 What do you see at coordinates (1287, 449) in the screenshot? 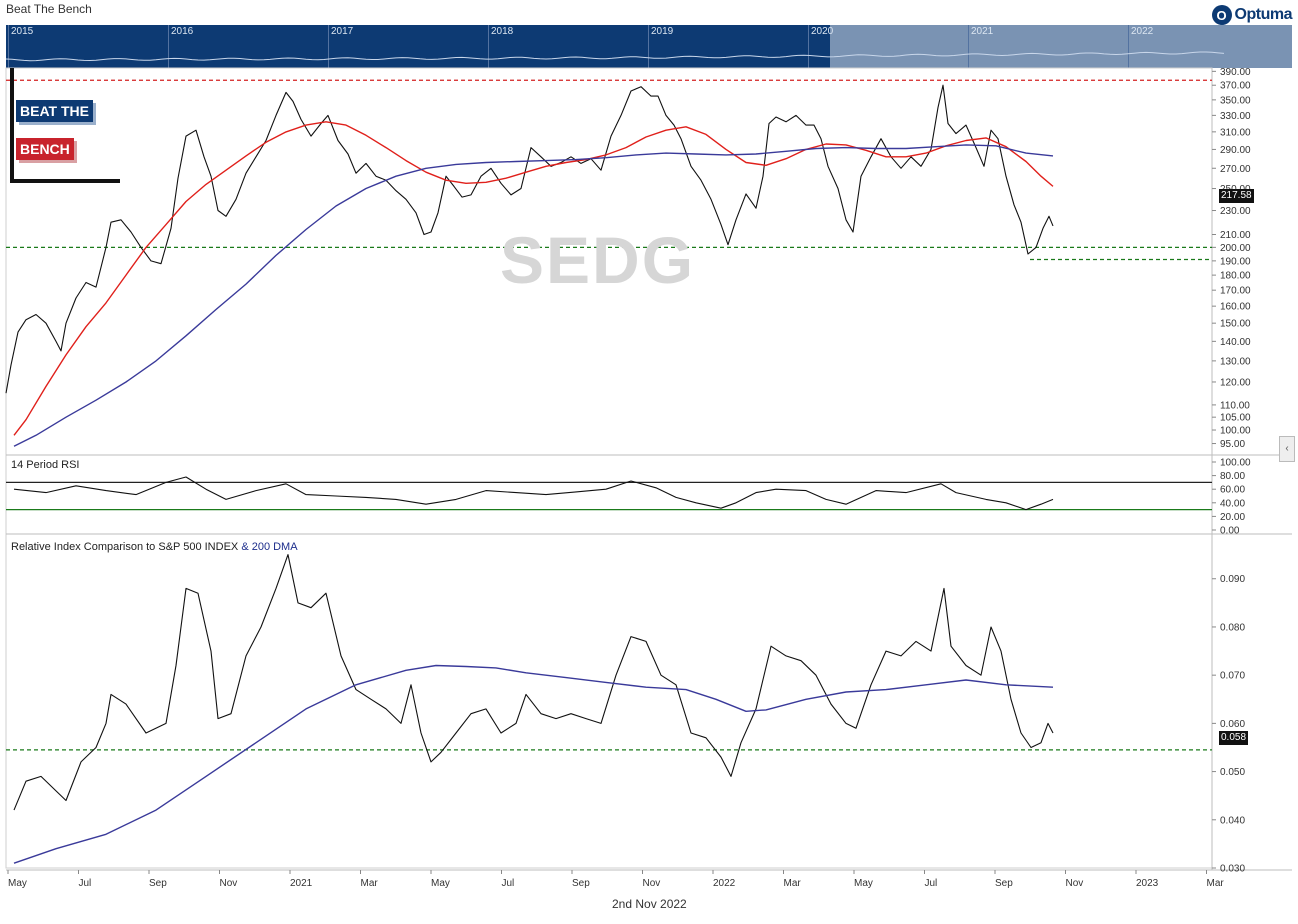
I see `scroll-right-button: ‹` at bounding box center [1287, 449].